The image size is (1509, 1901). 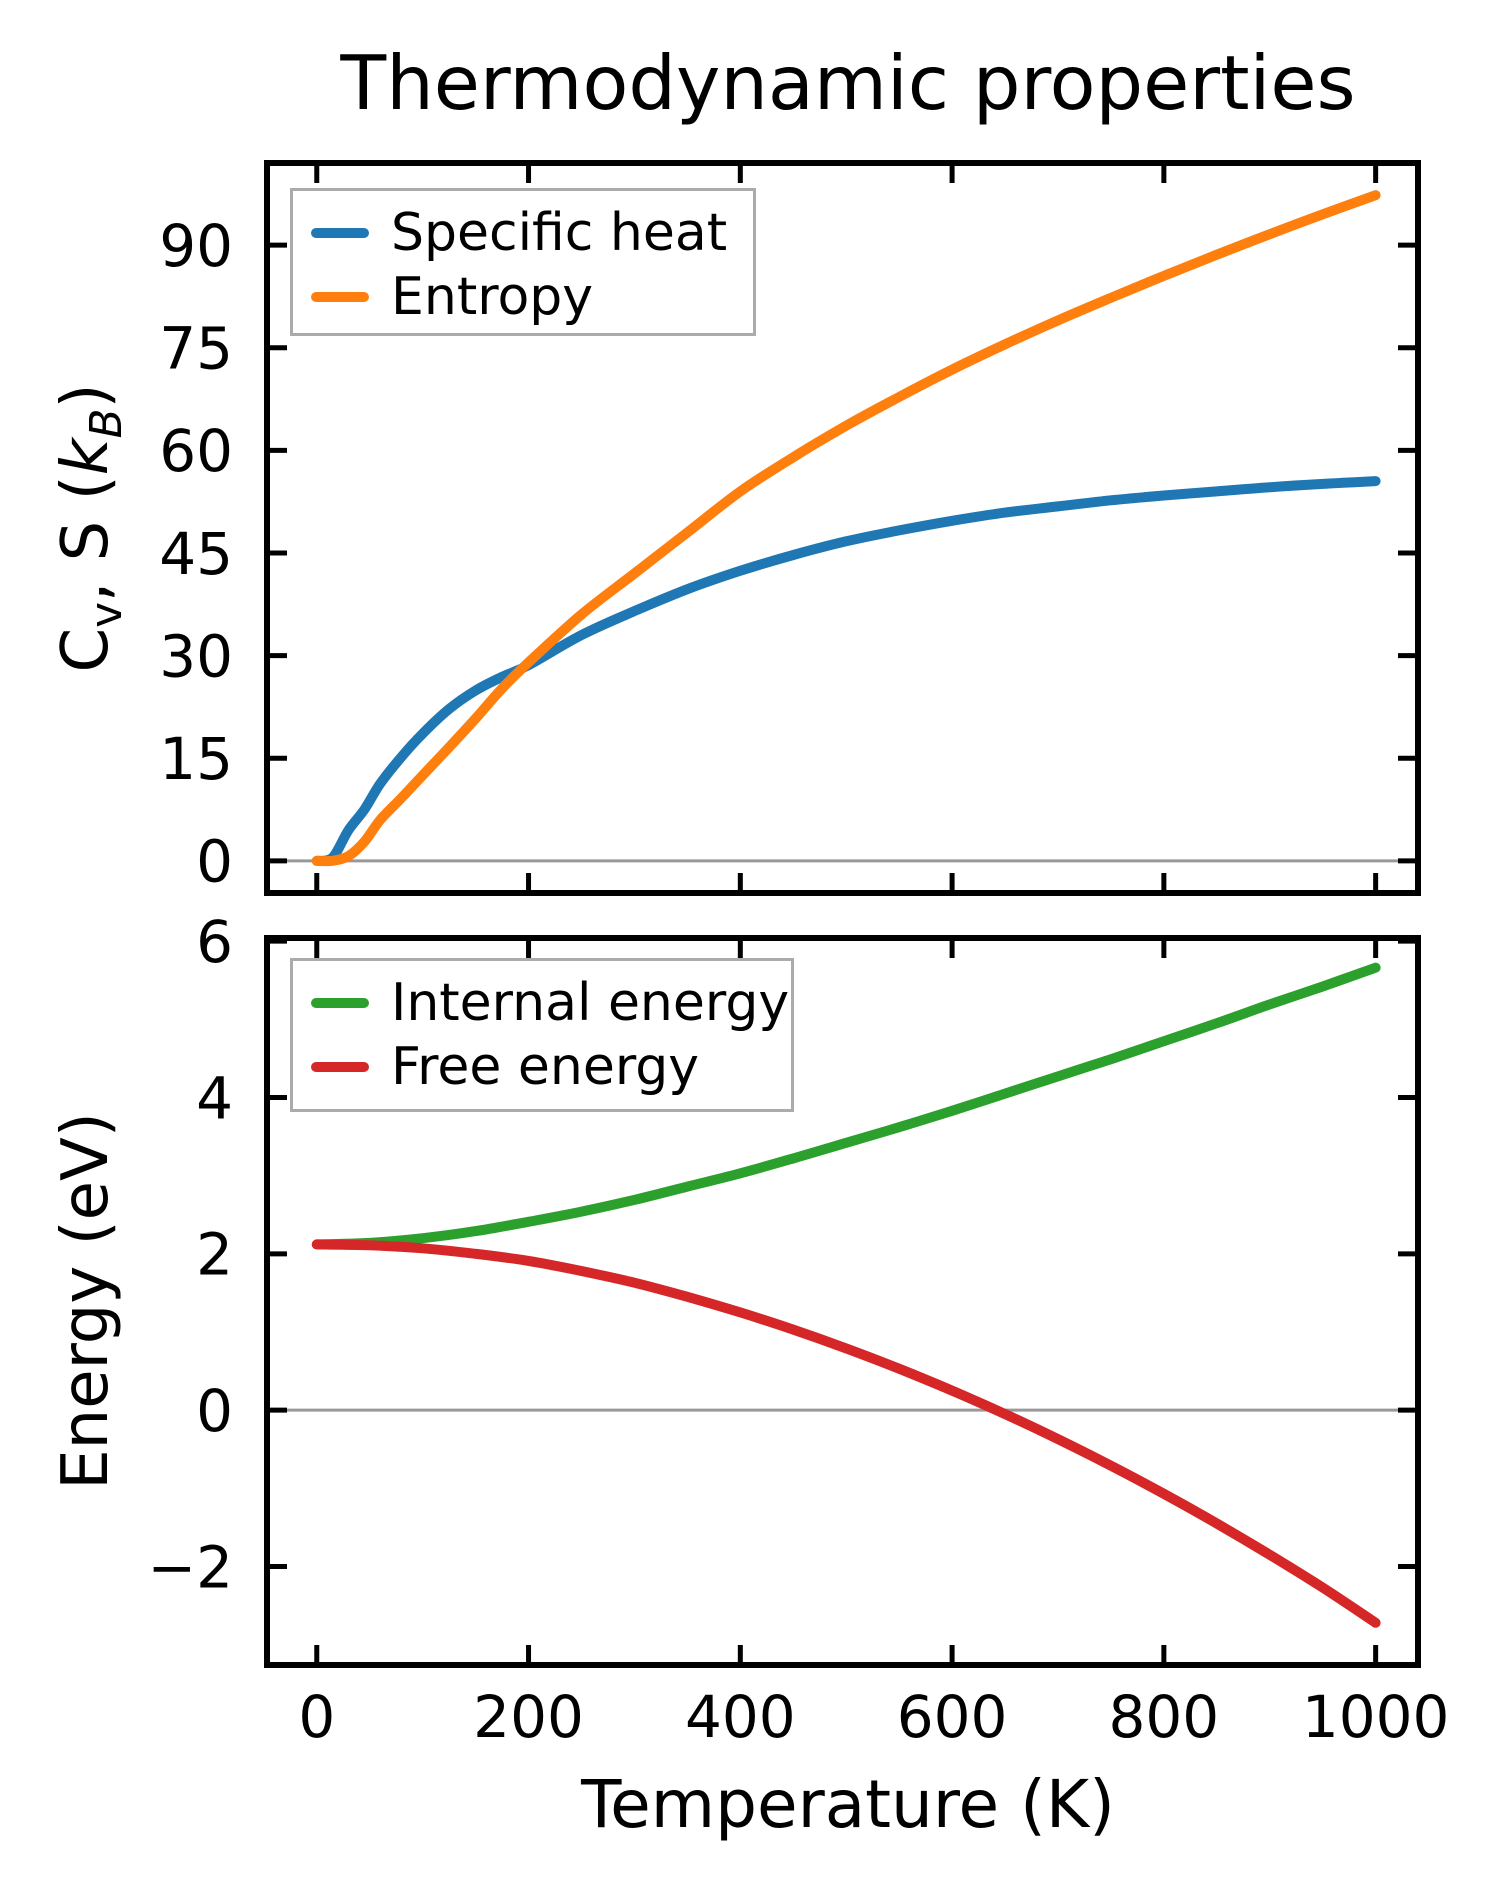 I want to click on free-energy-line-swatch, so click(x=340, y=1067).